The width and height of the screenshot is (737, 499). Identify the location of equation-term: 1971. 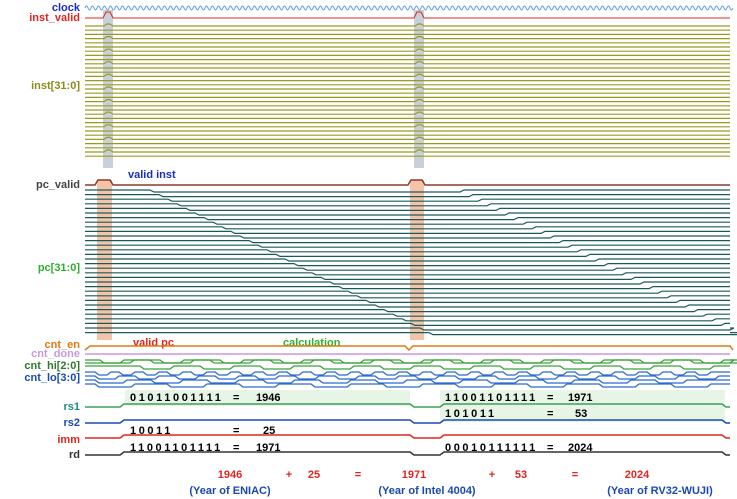
(414, 475).